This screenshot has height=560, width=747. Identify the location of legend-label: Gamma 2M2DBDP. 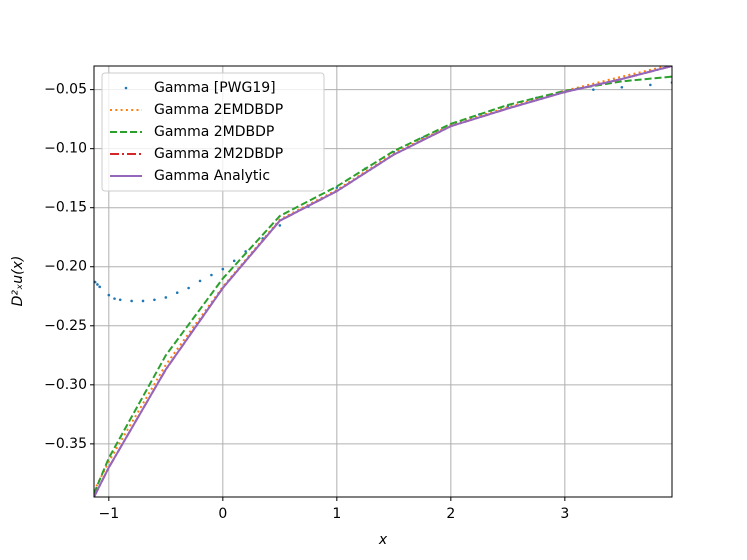
(218, 154).